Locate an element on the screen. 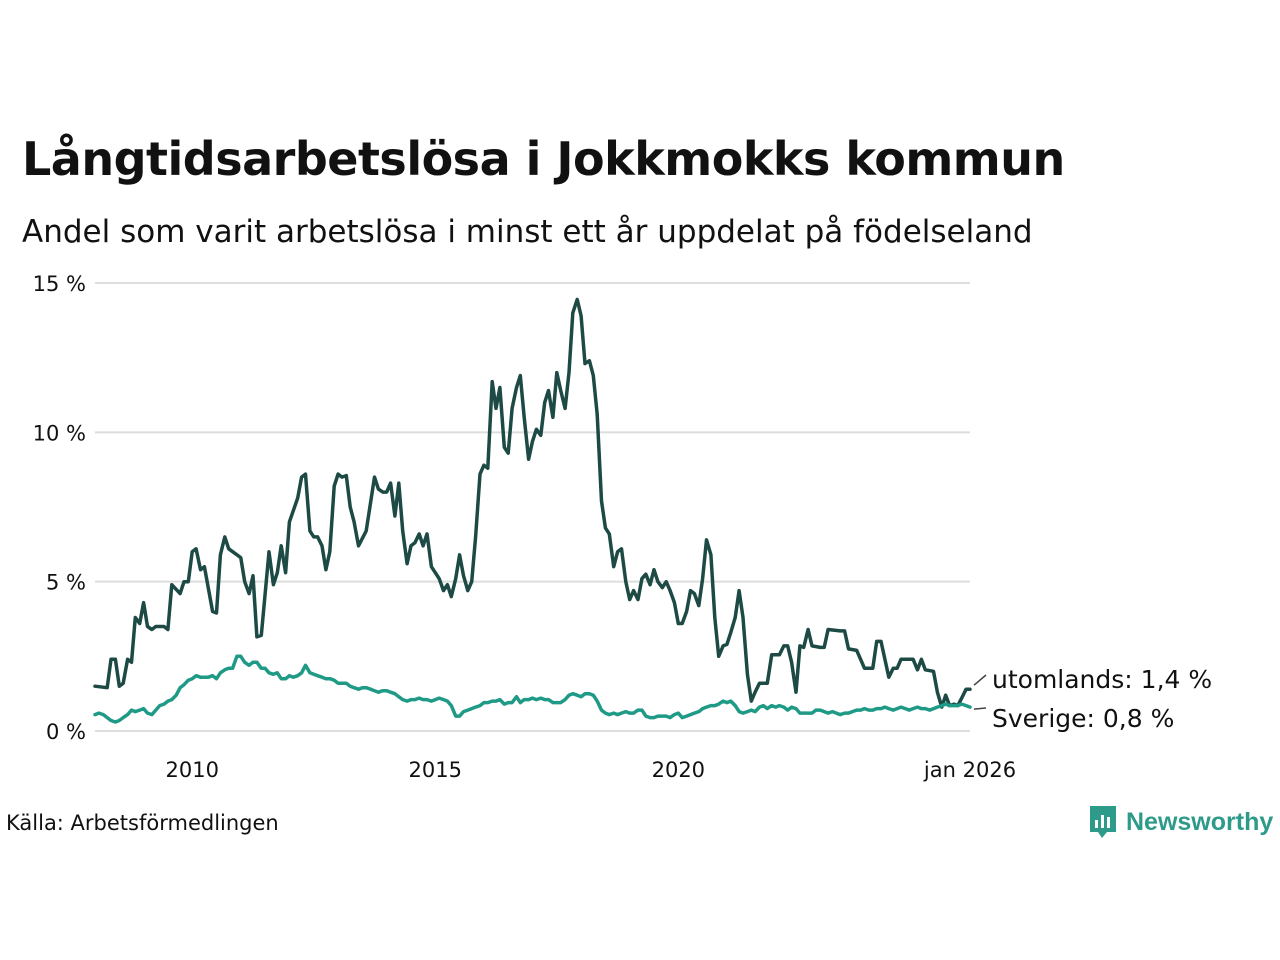 The height and width of the screenshot is (960, 1280). newsworthy-logo: Newsworthy is located at coordinates (1180, 822).